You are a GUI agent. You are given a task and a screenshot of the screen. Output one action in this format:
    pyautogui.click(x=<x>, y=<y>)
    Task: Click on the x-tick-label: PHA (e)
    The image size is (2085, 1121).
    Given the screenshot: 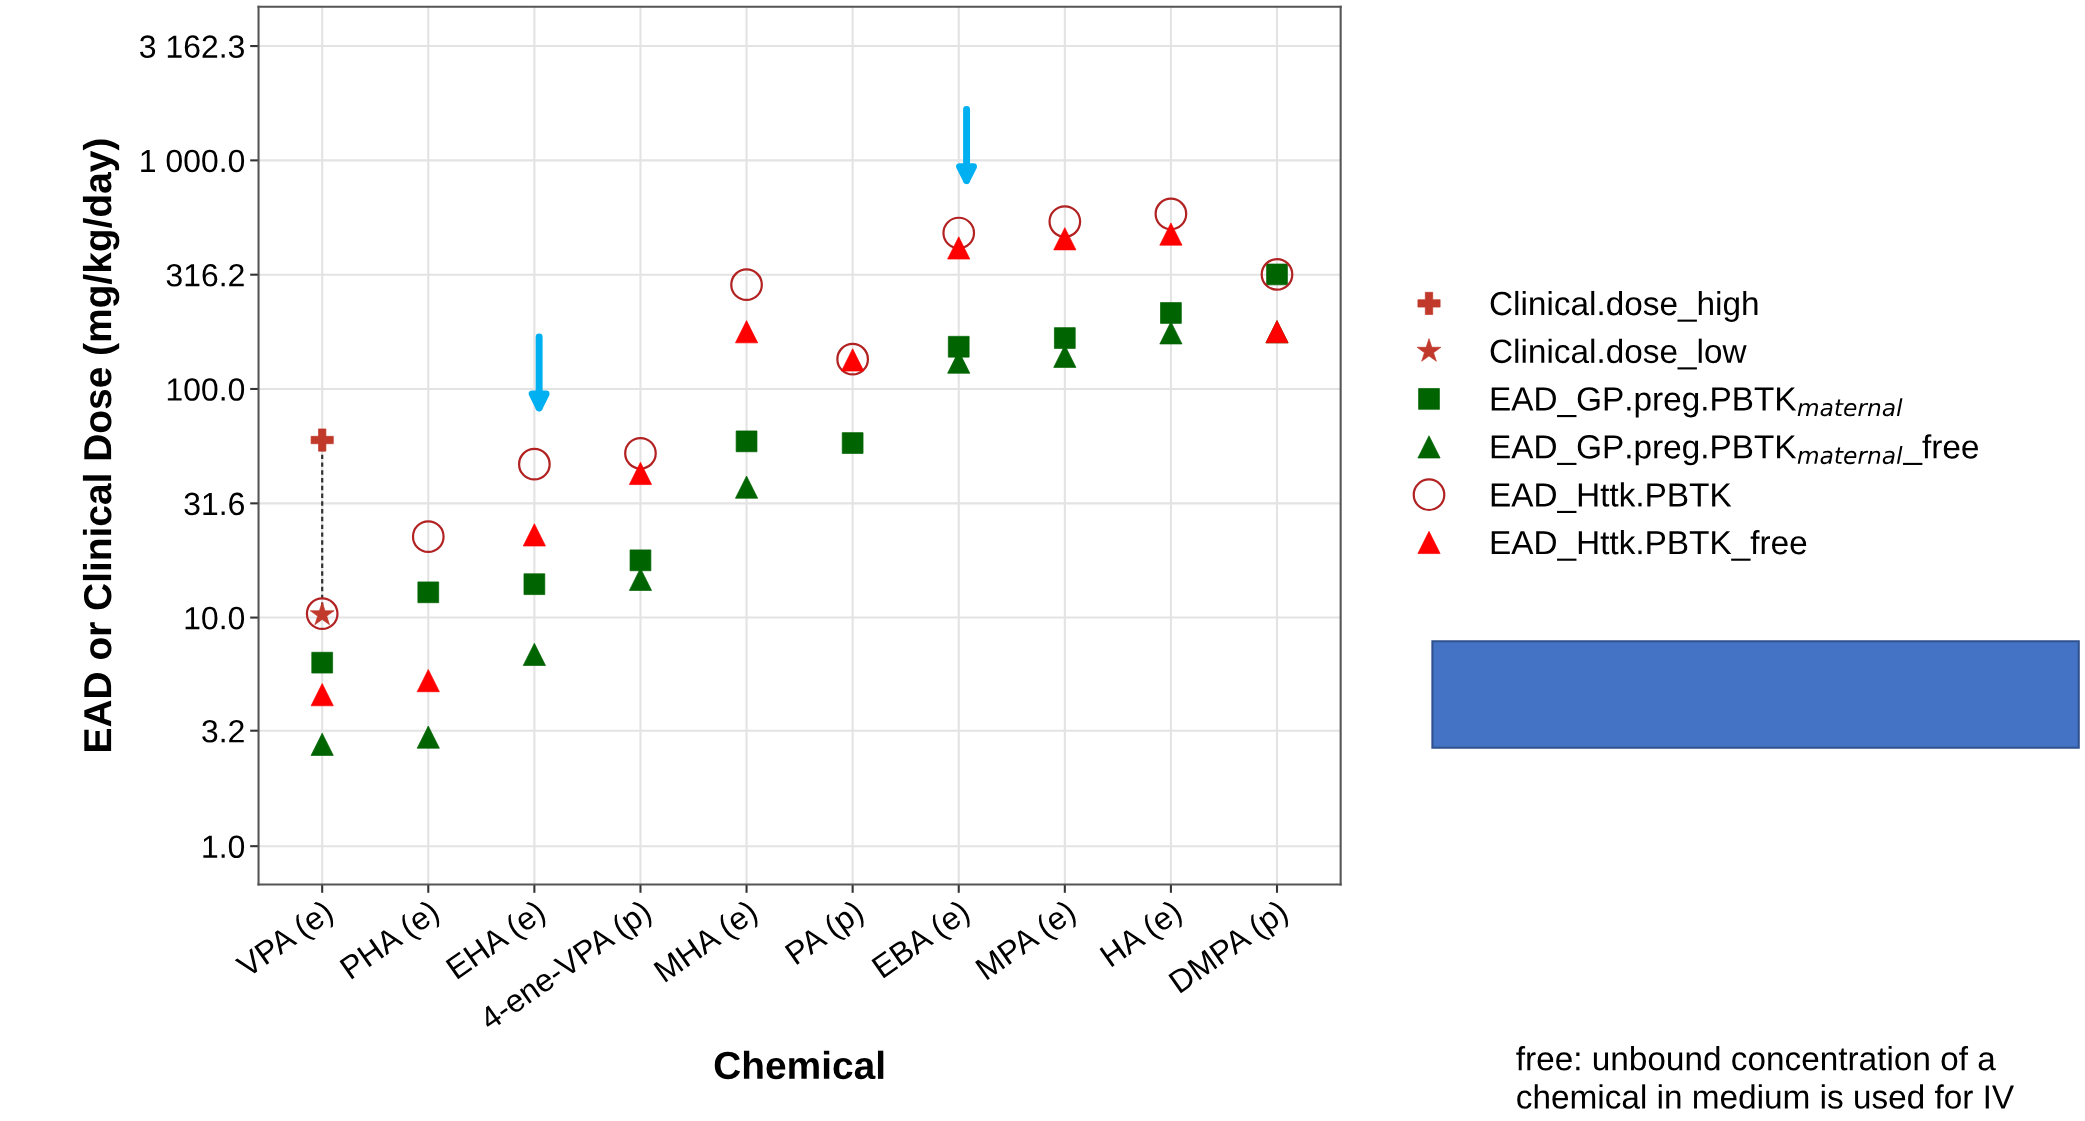 What is the action you would take?
    pyautogui.click(x=391, y=941)
    